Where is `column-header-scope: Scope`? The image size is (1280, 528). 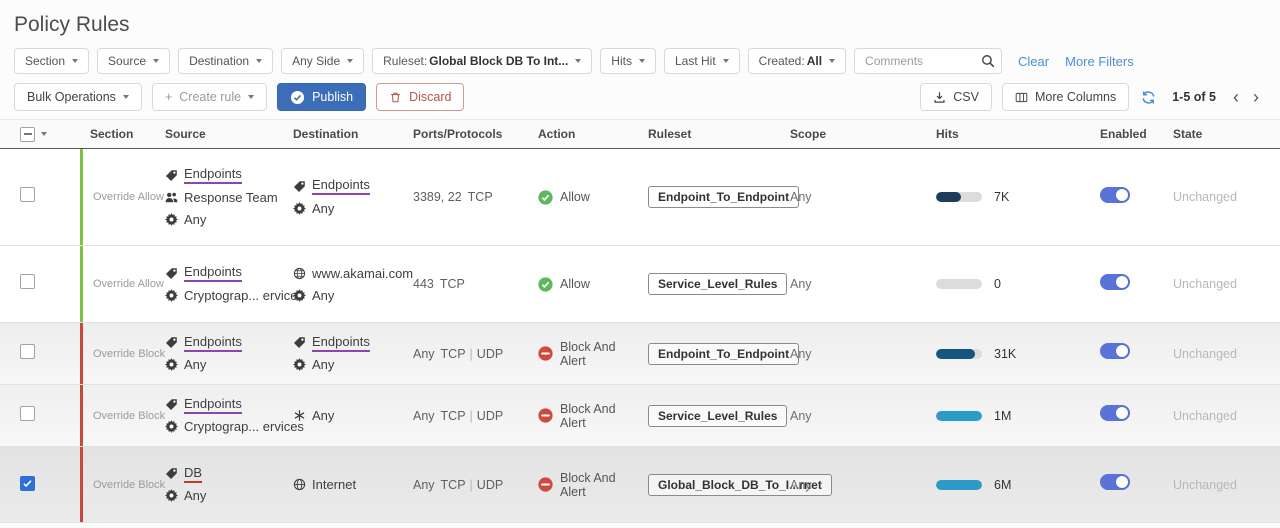 column-header-scope: Scope is located at coordinates (808, 134).